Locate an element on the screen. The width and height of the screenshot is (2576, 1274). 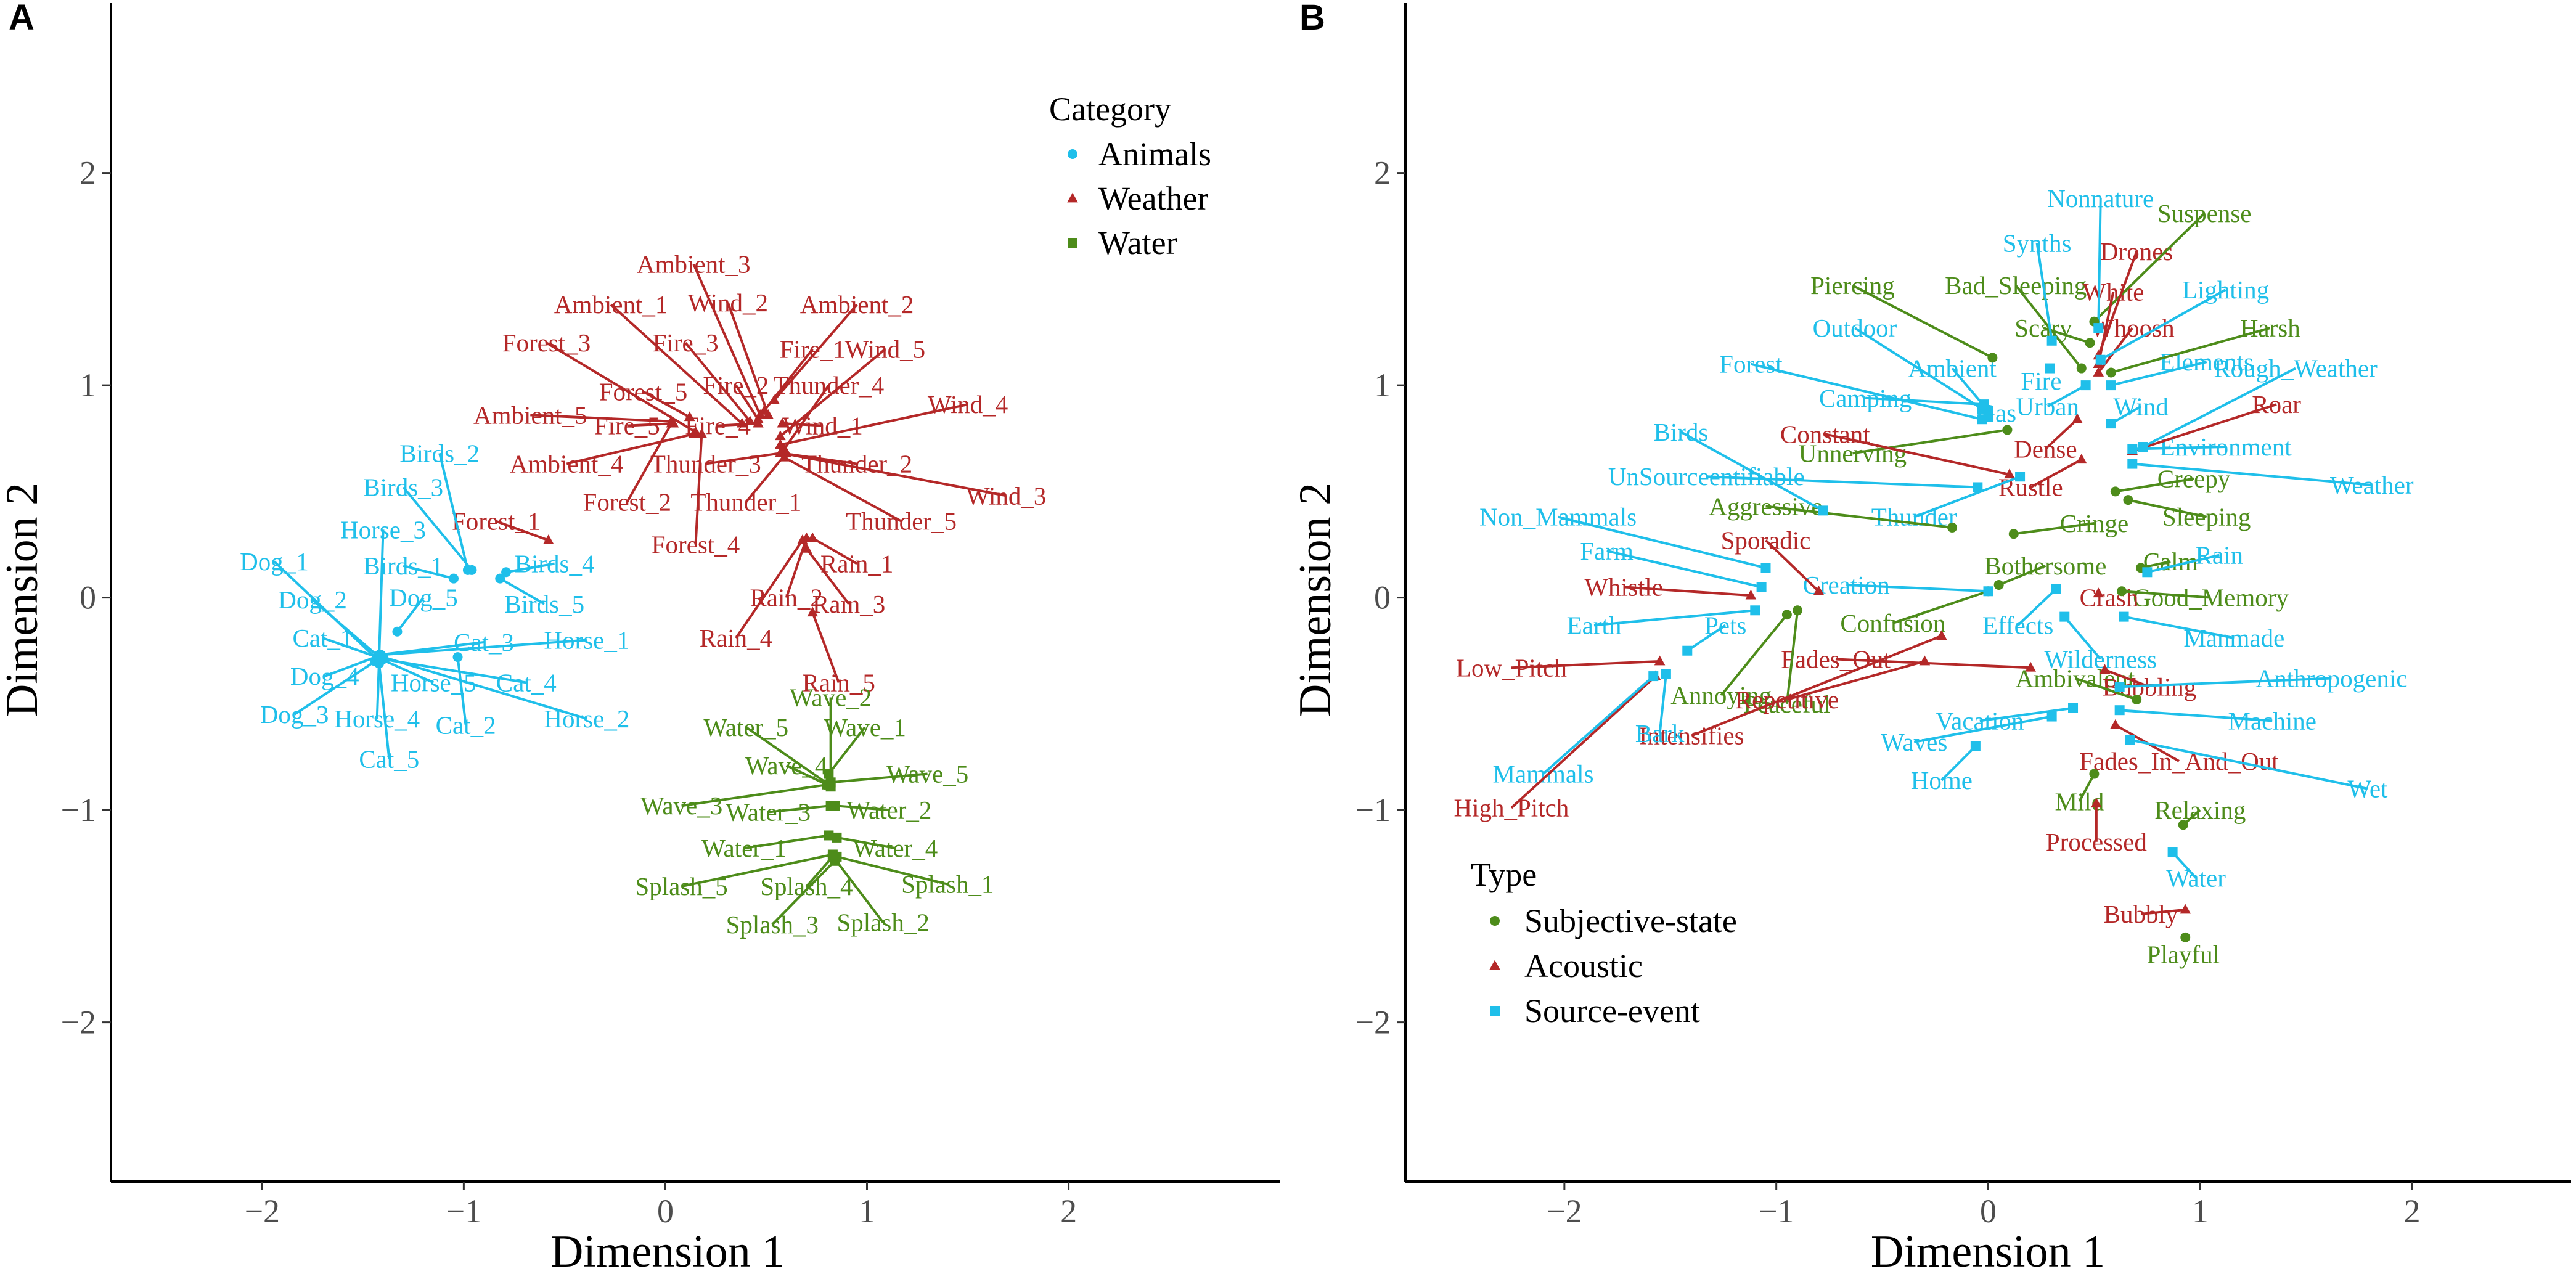
point-environment is located at coordinates (2132, 449).